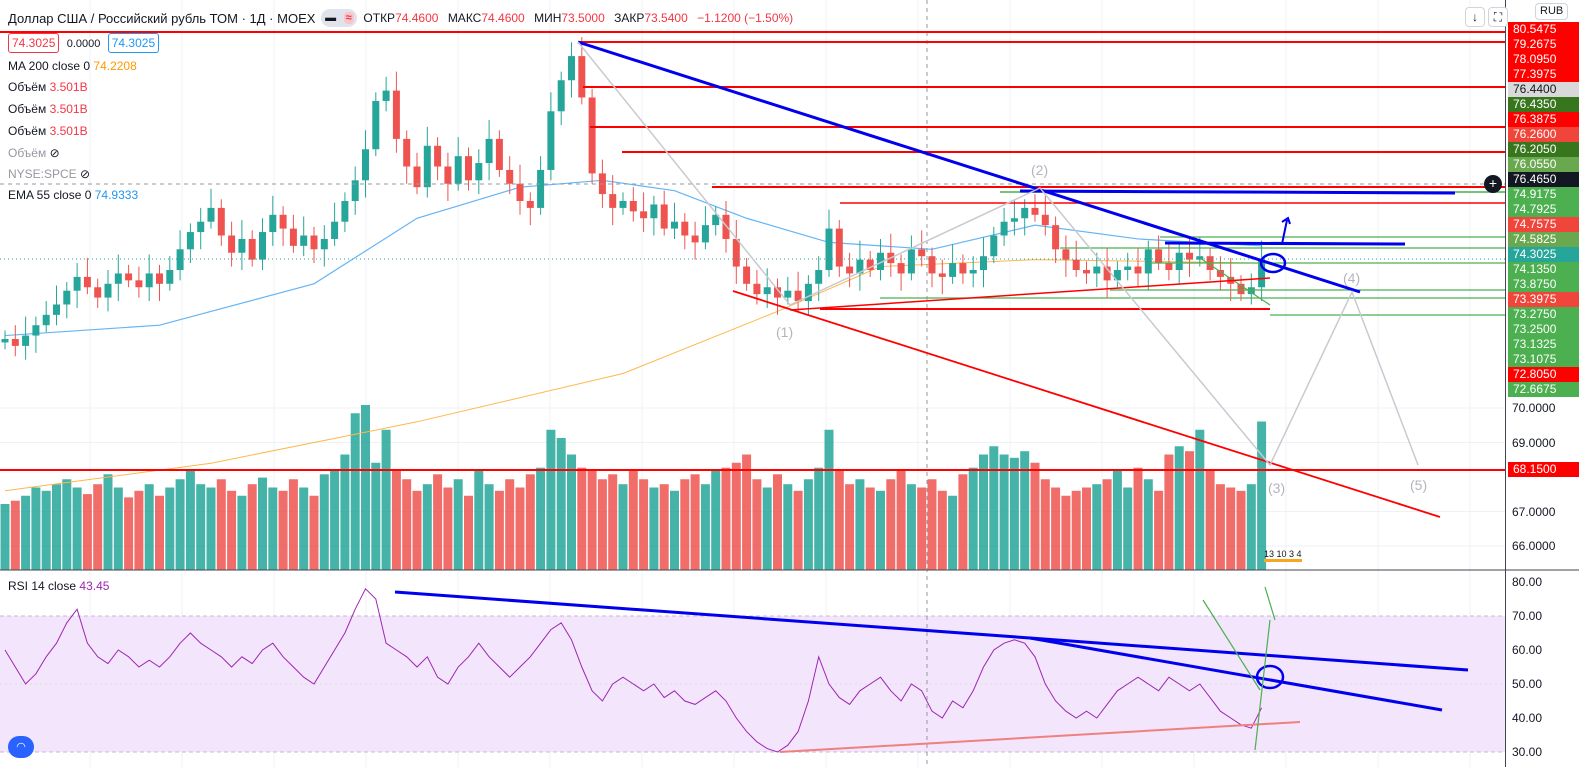  I want to click on wave-label: (2), so click(1040, 170).